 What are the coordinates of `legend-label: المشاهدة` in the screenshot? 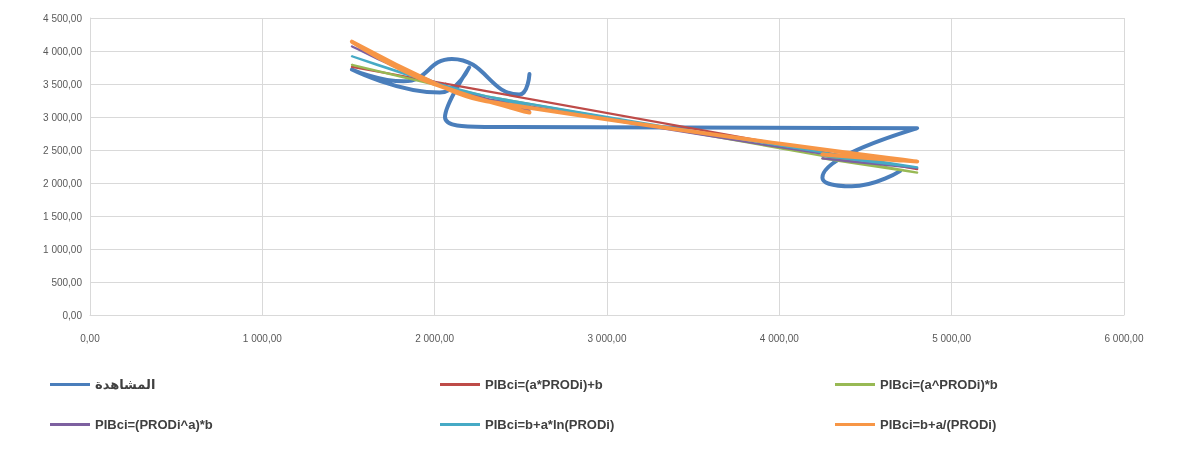 It's located at (125, 384).